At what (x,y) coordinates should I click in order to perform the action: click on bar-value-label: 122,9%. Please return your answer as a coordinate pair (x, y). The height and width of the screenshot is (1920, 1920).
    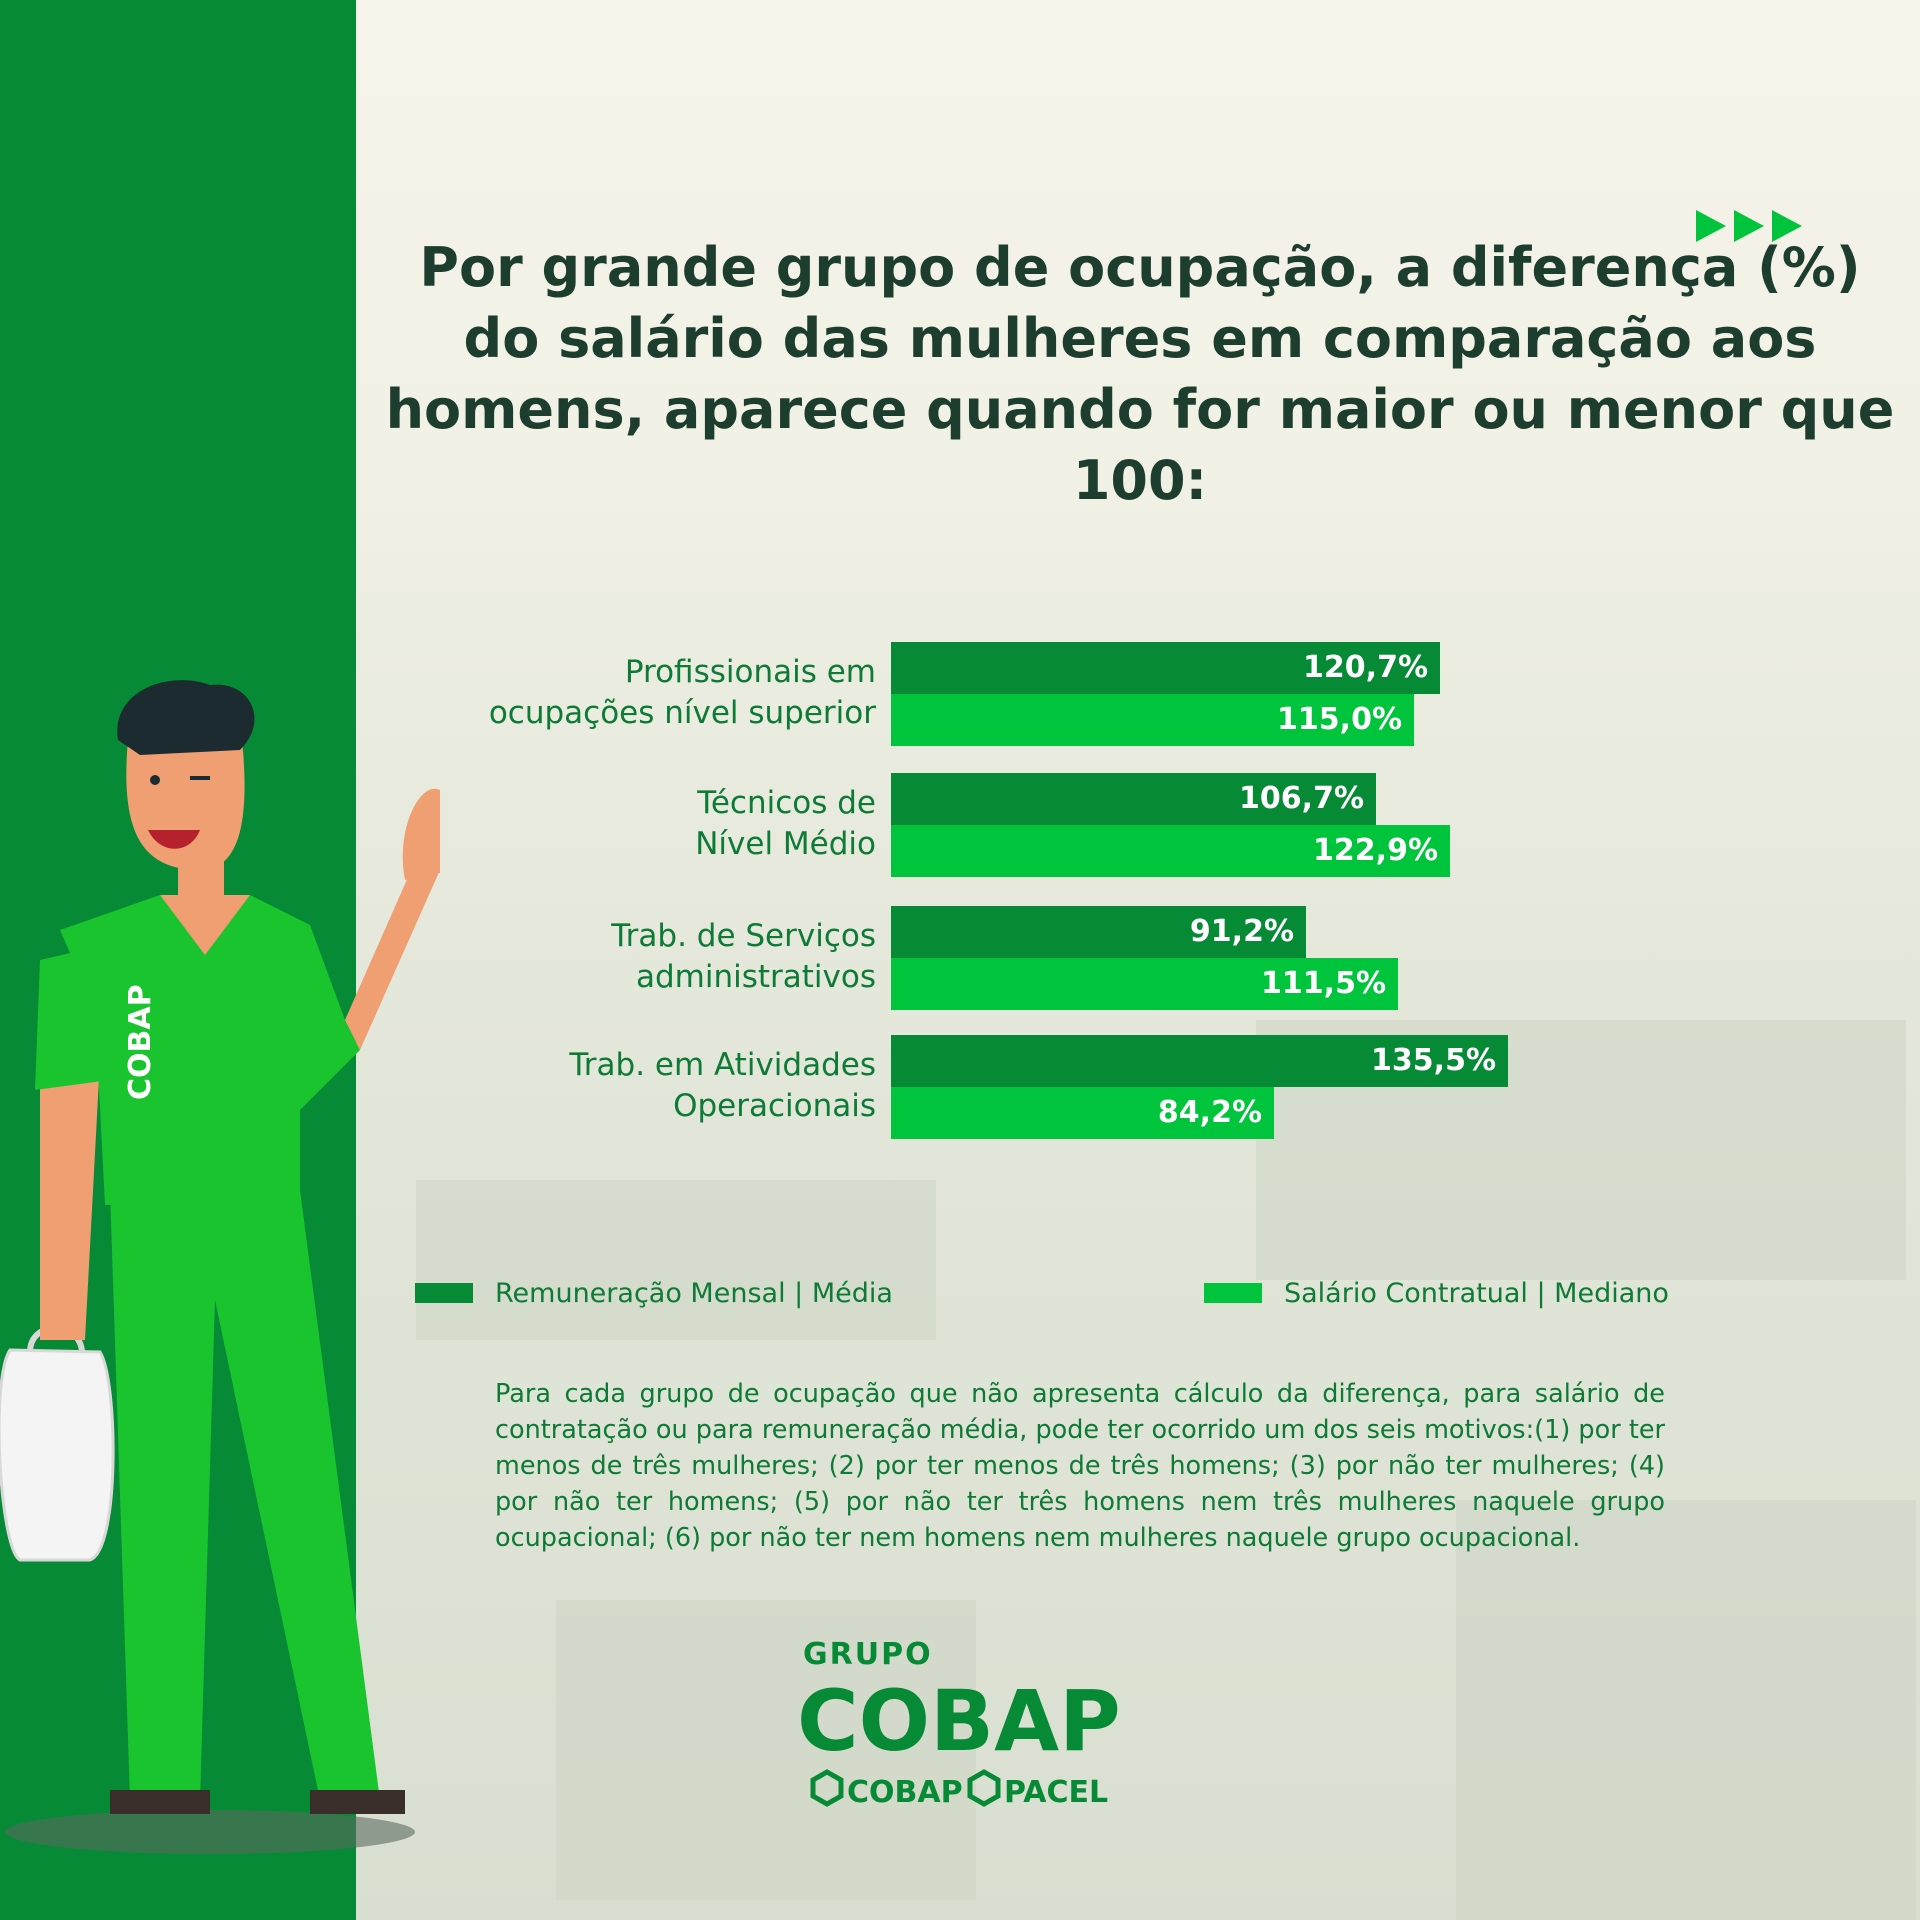
    Looking at the image, I should click on (1375, 850).